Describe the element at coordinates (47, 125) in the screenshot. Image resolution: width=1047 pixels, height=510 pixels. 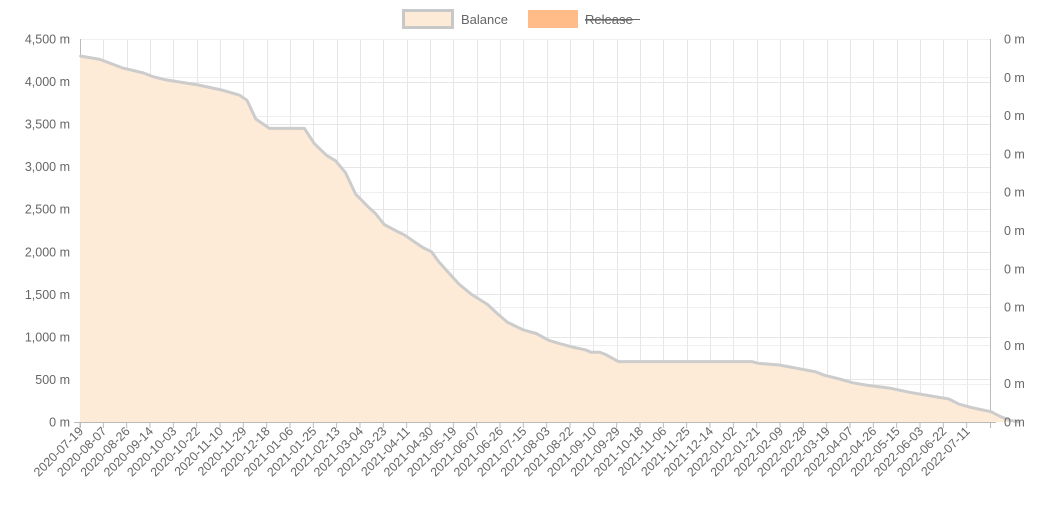
I see `y-left-tick-label: 3,500 m` at that location.